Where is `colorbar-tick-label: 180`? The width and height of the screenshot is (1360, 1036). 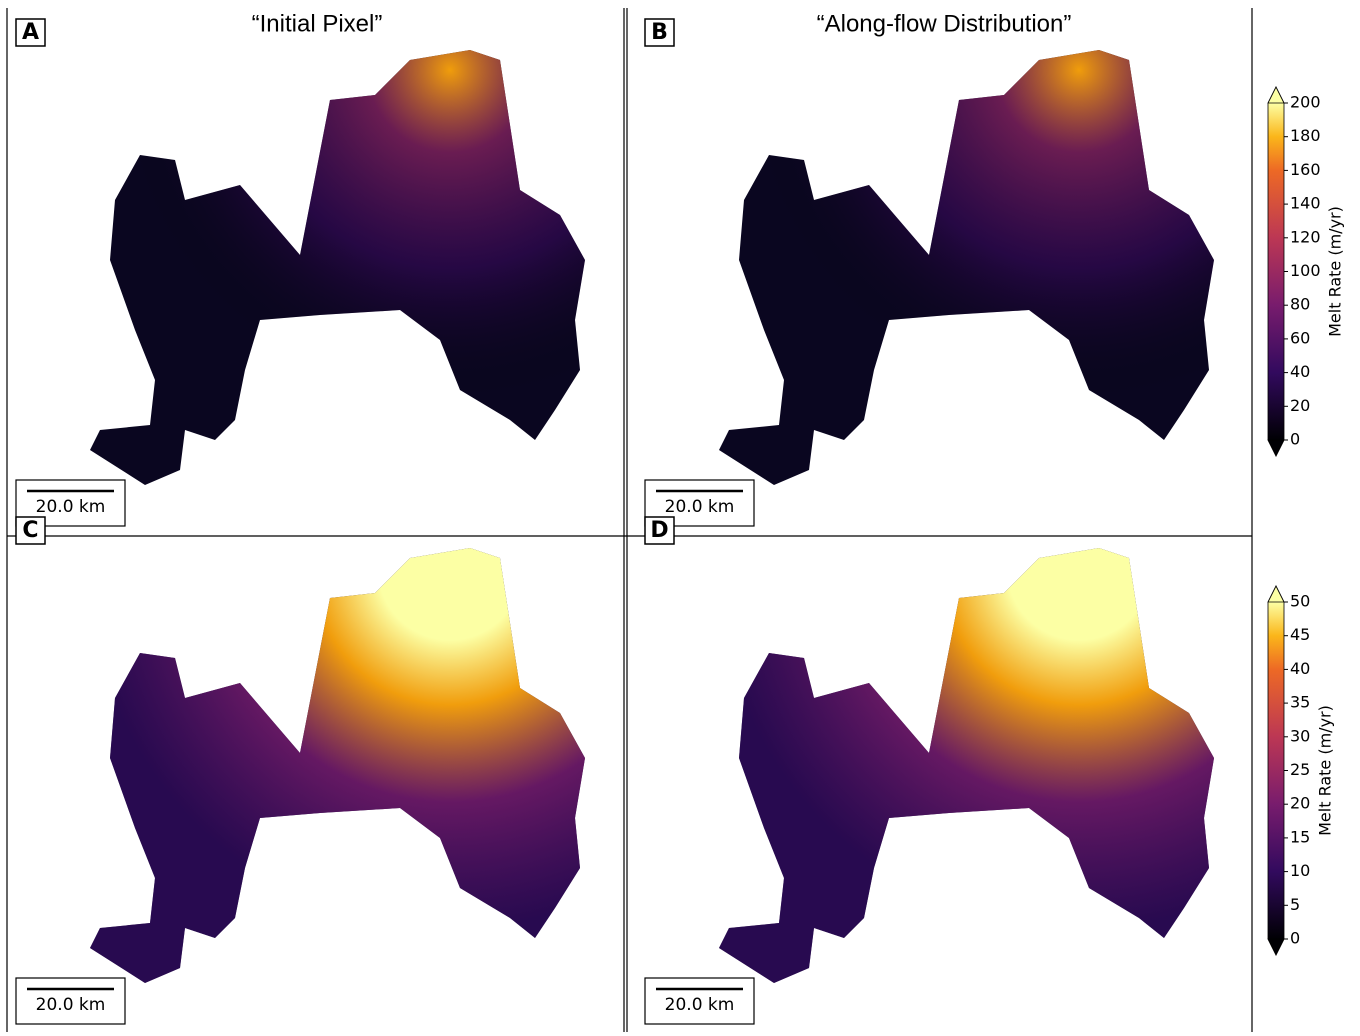
colorbar-tick-label: 180 is located at coordinates (1305, 135).